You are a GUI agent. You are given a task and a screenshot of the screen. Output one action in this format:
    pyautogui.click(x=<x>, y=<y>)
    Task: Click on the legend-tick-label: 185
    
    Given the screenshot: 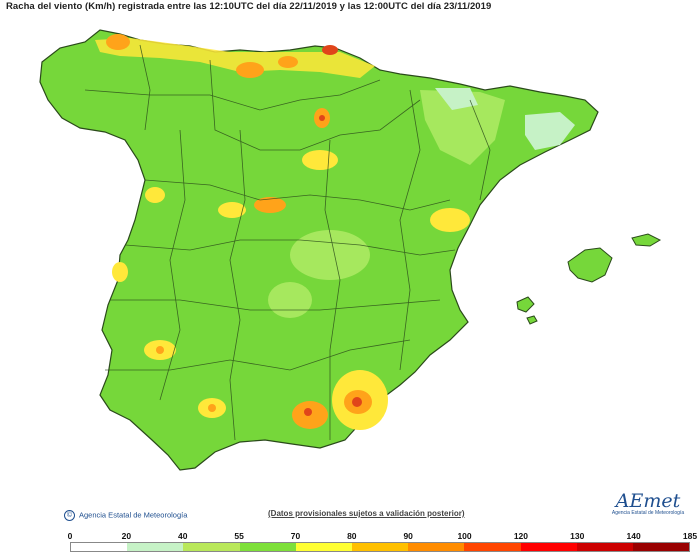 What is the action you would take?
    pyautogui.click(x=690, y=536)
    